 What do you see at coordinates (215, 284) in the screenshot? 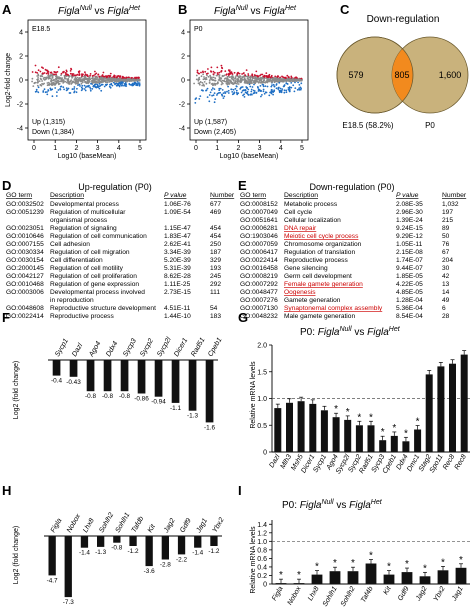
I see `table-cell: 292` at bounding box center [215, 284].